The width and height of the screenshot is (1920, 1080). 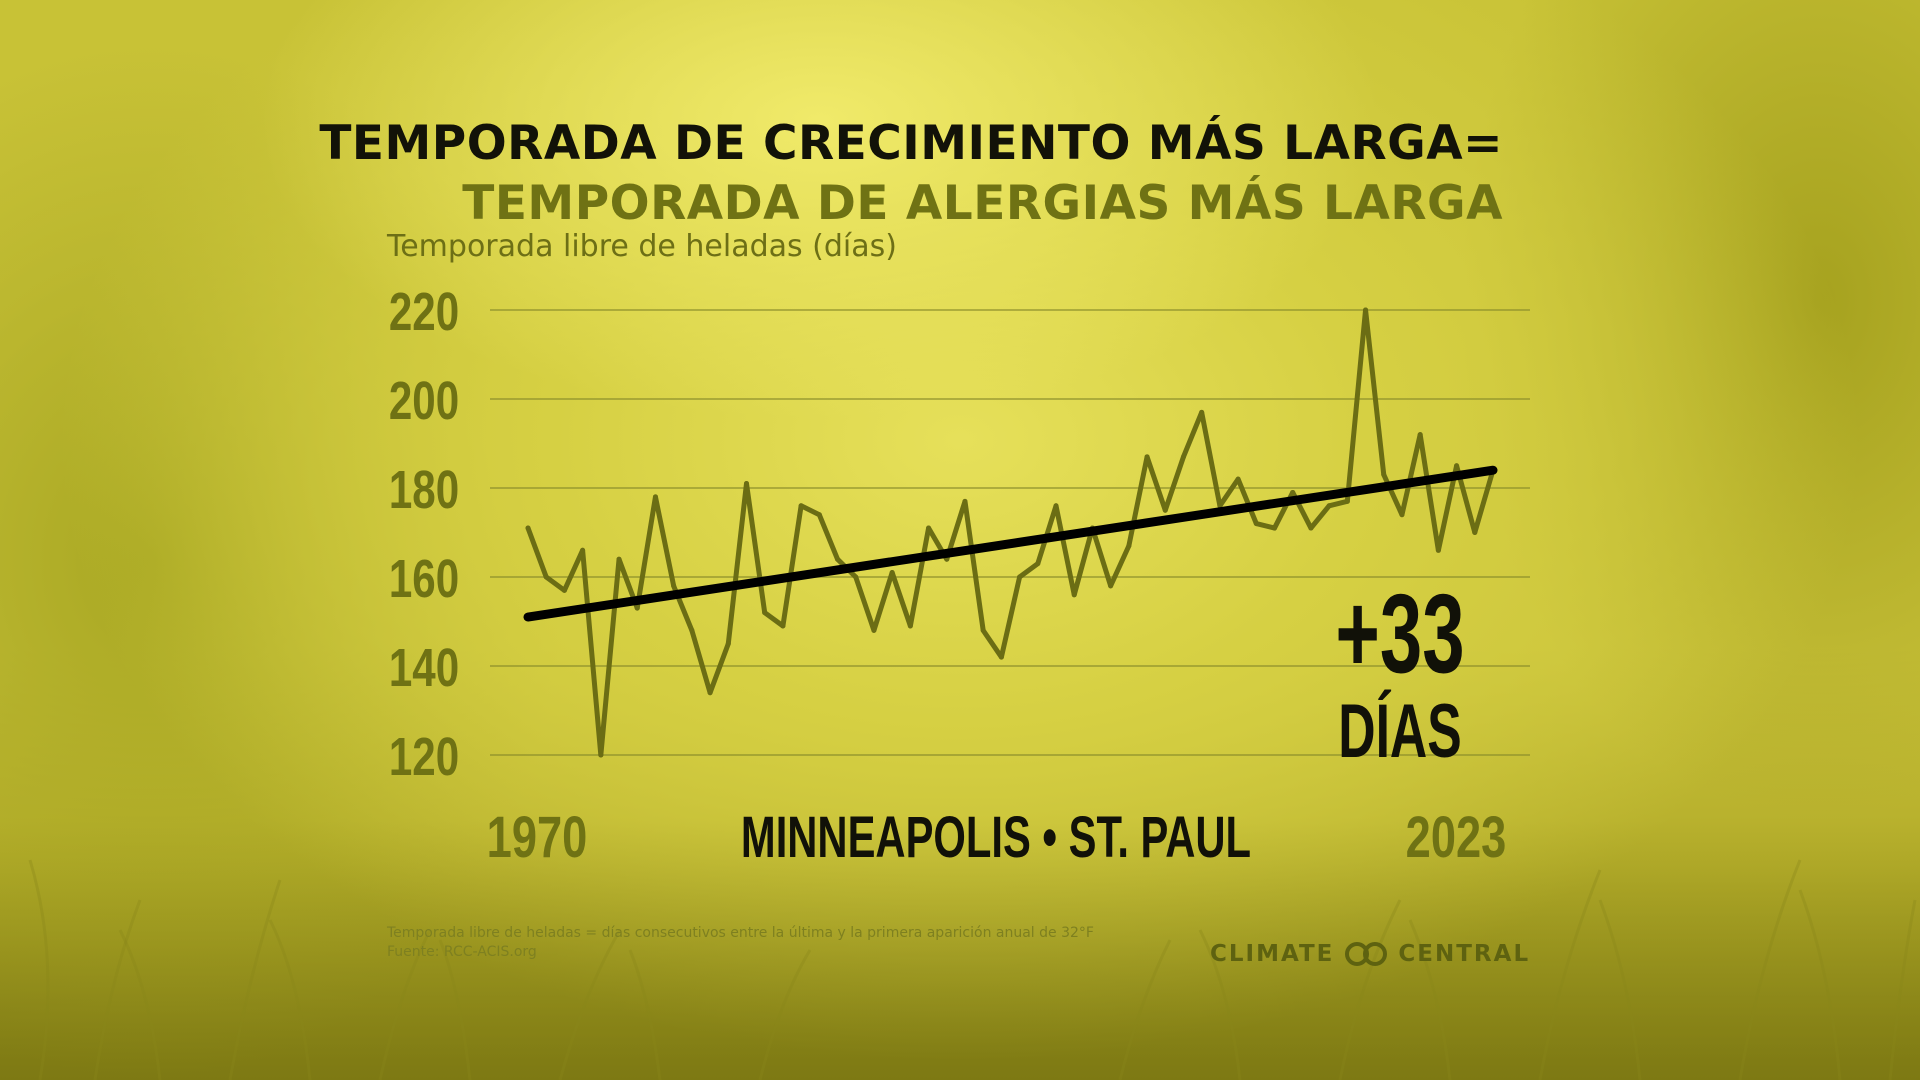 I want to click on data-point-1974, so click(x=601, y=755).